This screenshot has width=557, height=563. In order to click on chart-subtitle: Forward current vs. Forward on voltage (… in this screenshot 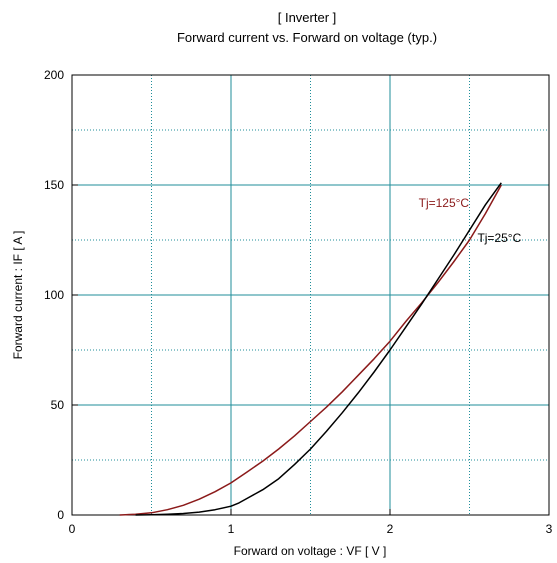, I will do `click(307, 37)`.